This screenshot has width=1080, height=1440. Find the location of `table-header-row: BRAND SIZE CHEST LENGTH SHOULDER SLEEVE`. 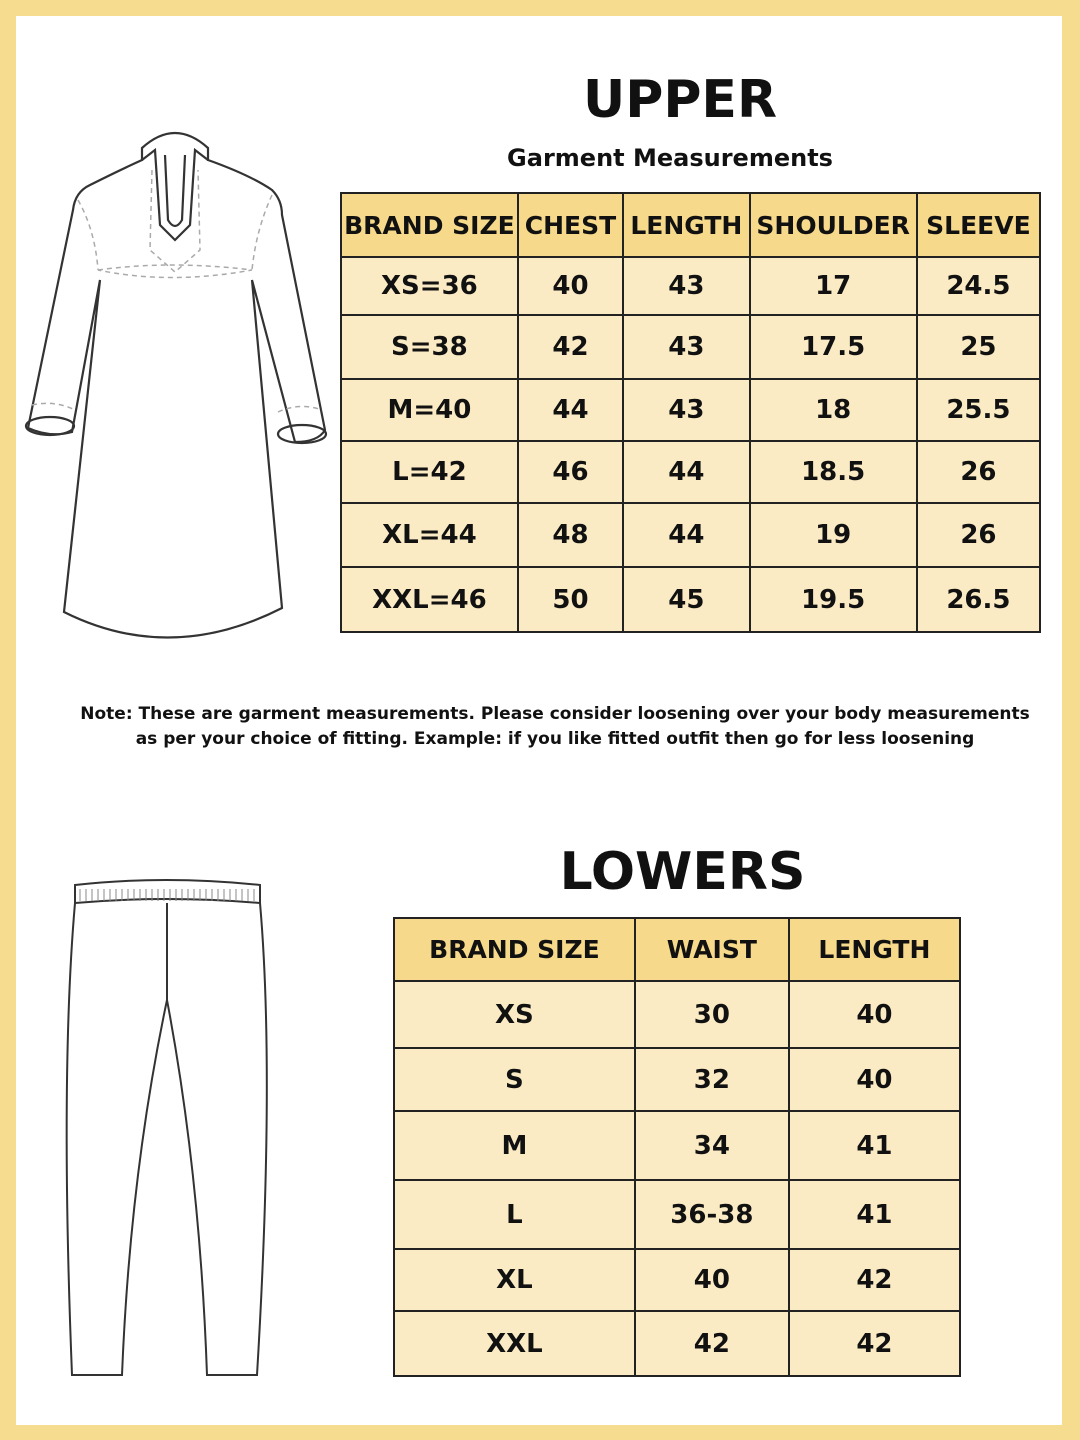

table-header-row: BRAND SIZE CHEST LENGTH SHOULDER SLEEVE is located at coordinates (691, 225).